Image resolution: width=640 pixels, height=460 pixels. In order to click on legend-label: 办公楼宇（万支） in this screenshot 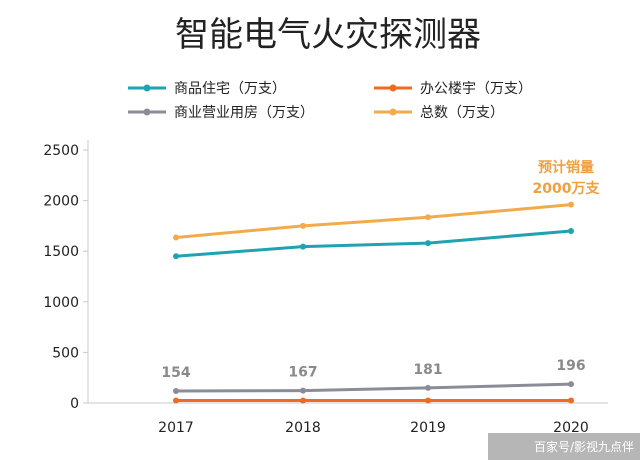, I will do `click(476, 89)`.